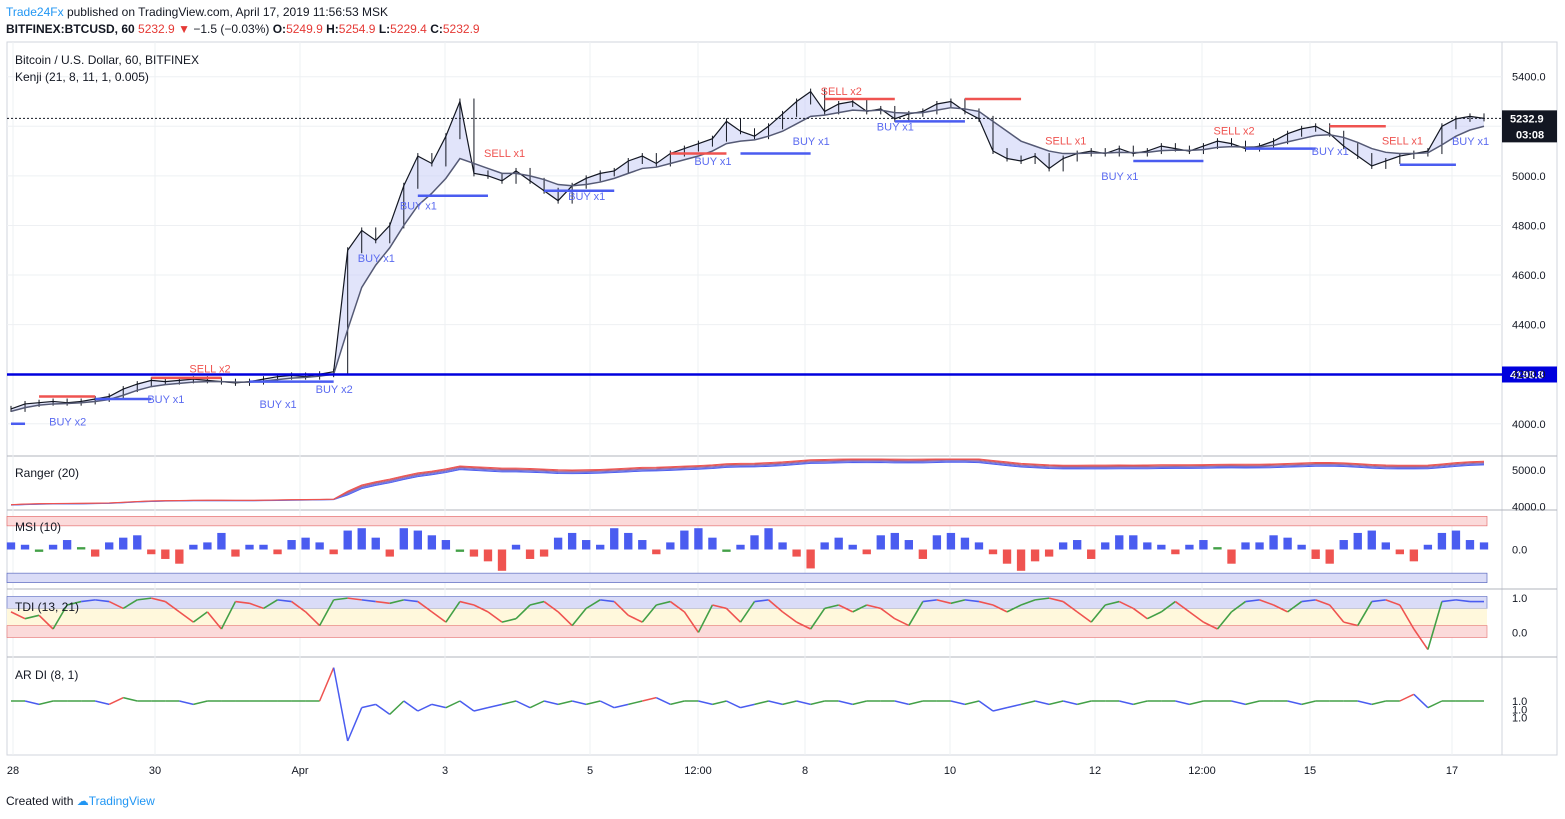 The width and height of the screenshot is (1565, 819). I want to click on close-label: C:, so click(436, 29).